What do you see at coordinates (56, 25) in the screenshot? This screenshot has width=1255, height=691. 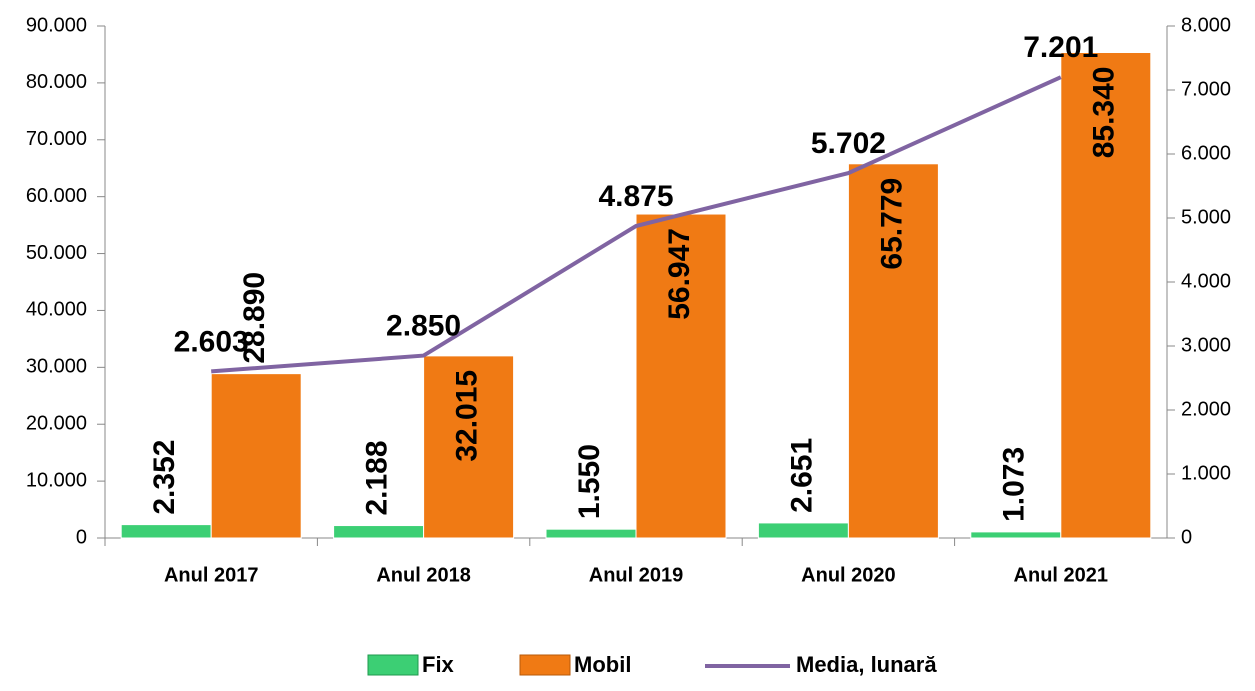 I see `y-tick-label: 90.000` at bounding box center [56, 25].